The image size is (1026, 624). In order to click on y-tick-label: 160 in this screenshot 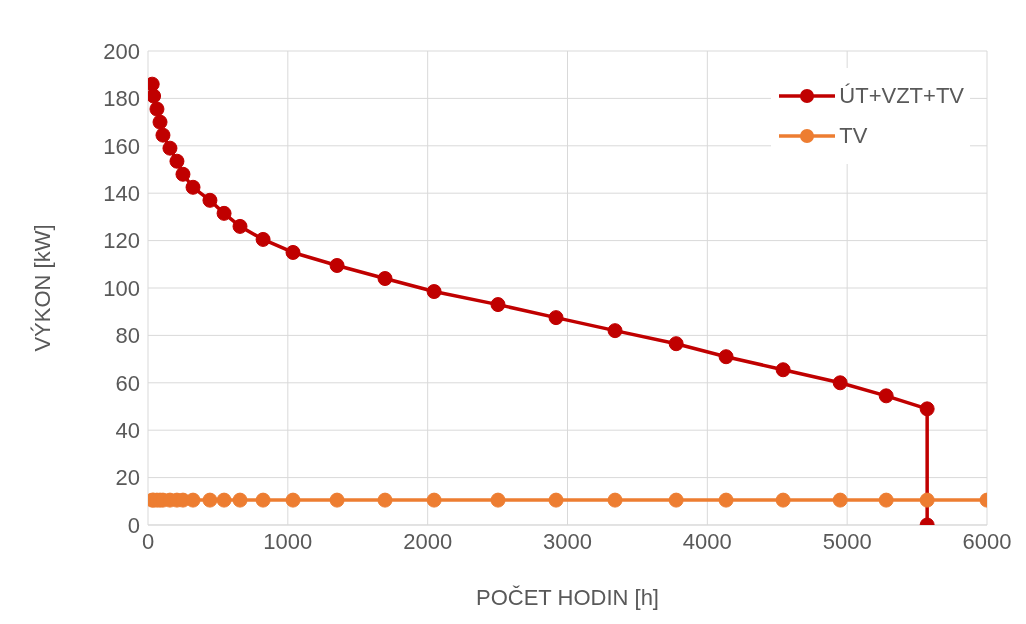, I will do `click(121, 146)`.